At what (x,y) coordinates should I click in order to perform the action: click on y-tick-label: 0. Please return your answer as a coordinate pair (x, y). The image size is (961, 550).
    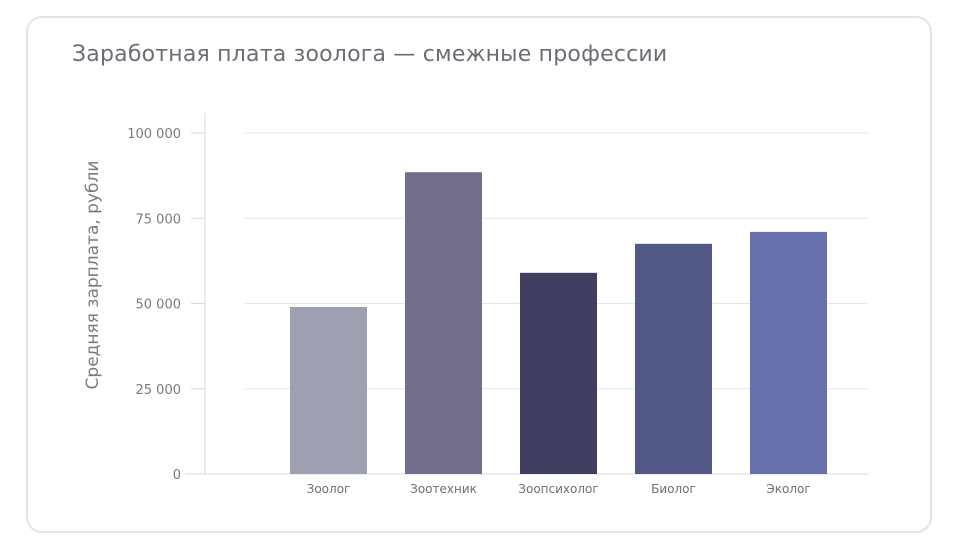
    Looking at the image, I should click on (177, 475).